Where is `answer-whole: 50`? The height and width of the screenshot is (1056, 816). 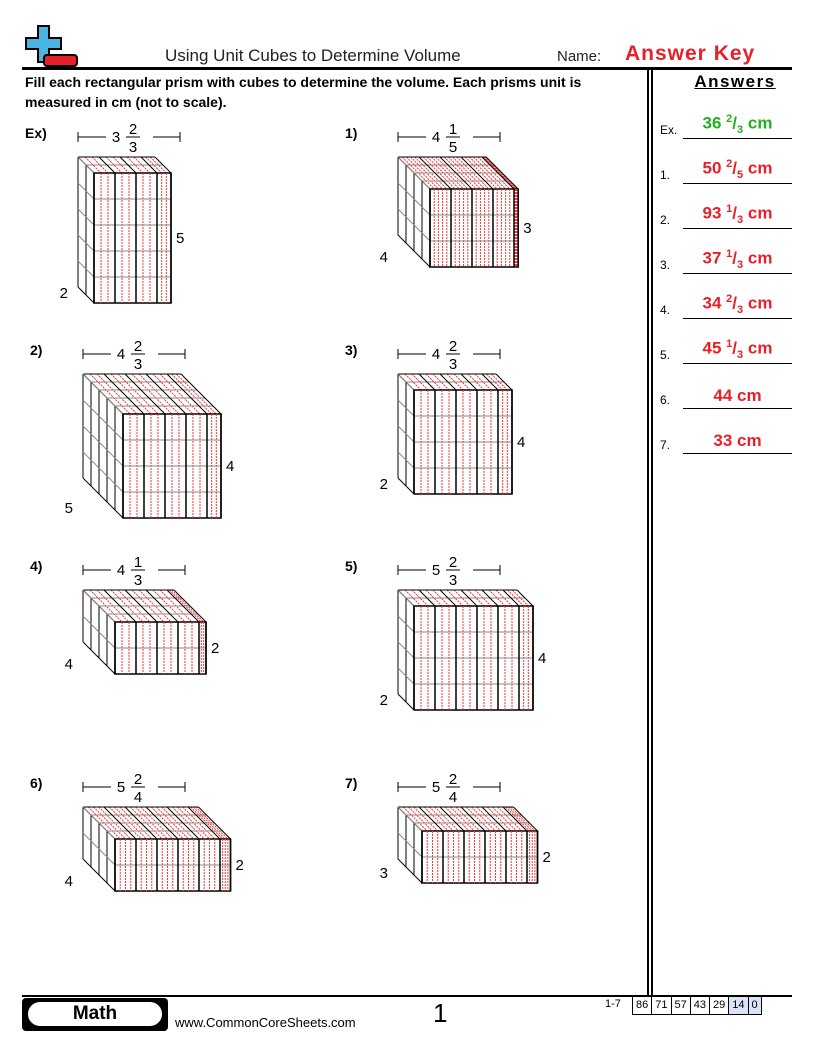 answer-whole: 50 is located at coordinates (712, 168).